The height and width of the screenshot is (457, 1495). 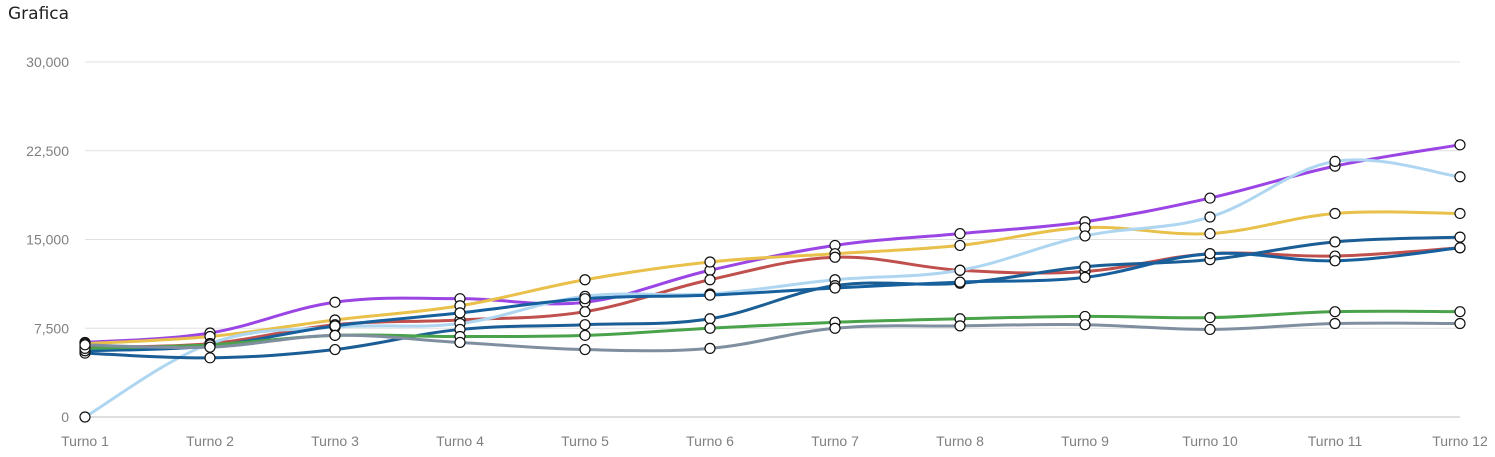 What do you see at coordinates (960, 441) in the screenshot?
I see `x-tick-label: Turno 8` at bounding box center [960, 441].